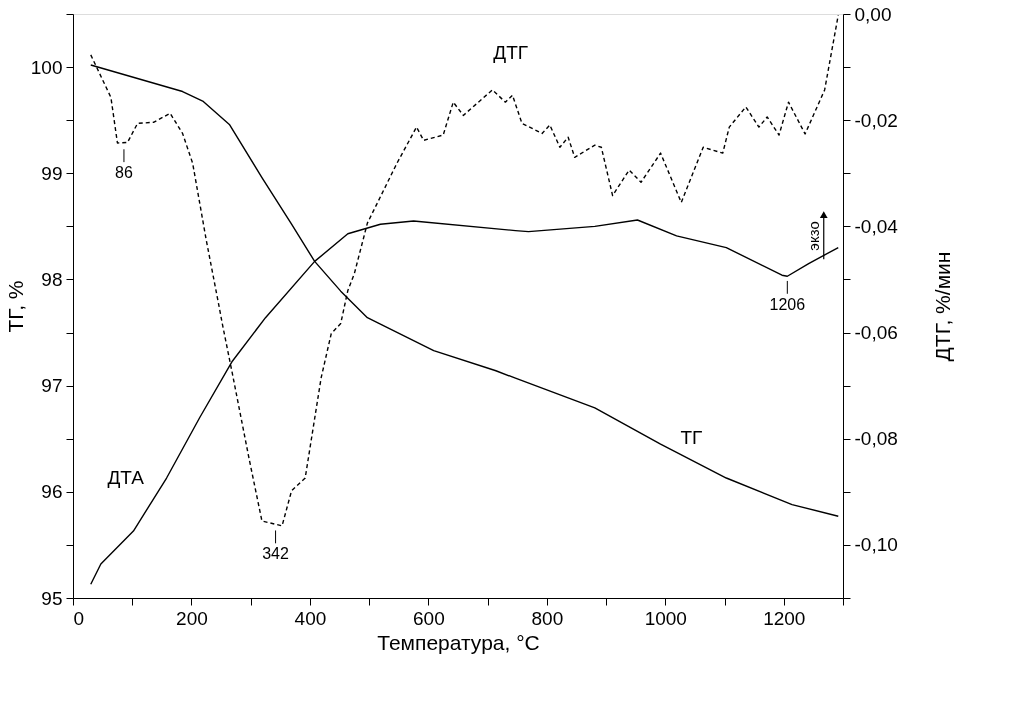 The width and height of the screenshot is (1026, 702). What do you see at coordinates (876, 333) in the screenshot?
I see `y2-tick-label: -0,06` at bounding box center [876, 333].